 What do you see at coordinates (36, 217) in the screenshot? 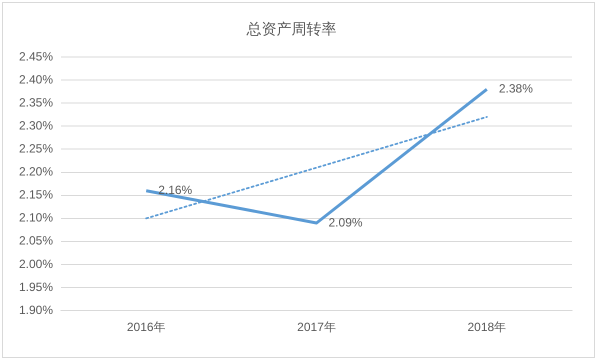
I see `y-tick-label: 2.10%` at bounding box center [36, 217].